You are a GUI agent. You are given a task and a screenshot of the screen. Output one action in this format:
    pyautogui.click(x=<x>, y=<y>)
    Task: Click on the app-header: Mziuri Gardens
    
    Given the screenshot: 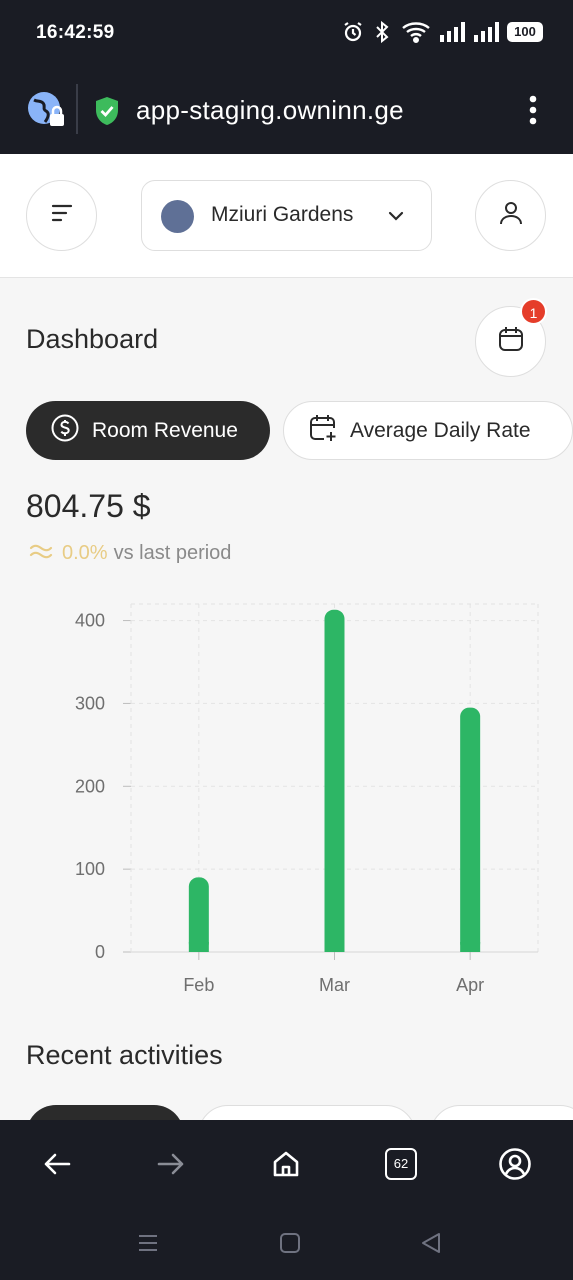 What is the action you would take?
    pyautogui.click(x=286, y=216)
    